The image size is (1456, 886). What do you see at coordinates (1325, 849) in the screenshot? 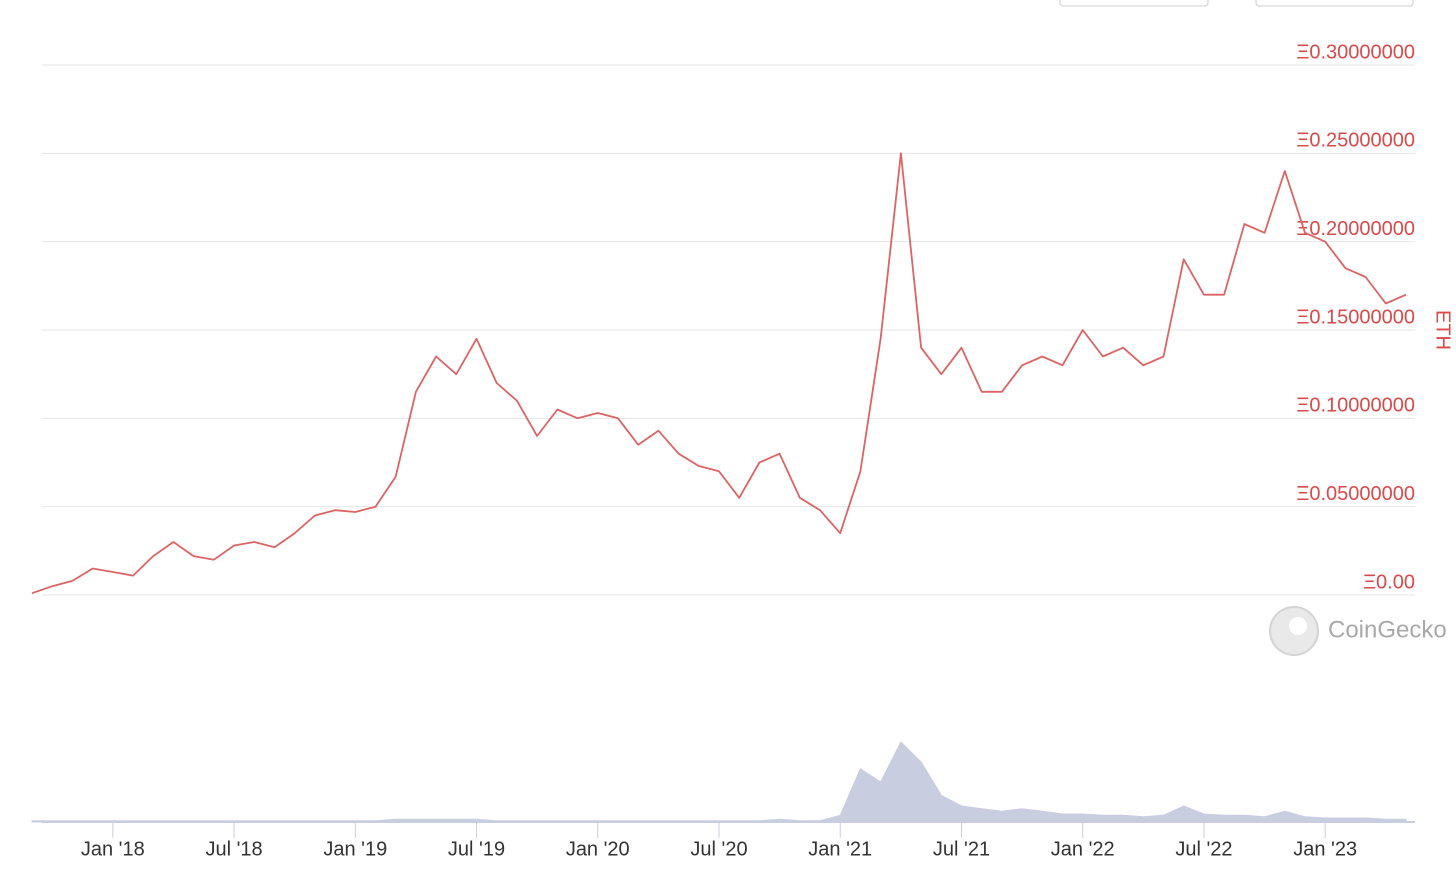
I see `x-tick-label: Jan '23` at bounding box center [1325, 849].